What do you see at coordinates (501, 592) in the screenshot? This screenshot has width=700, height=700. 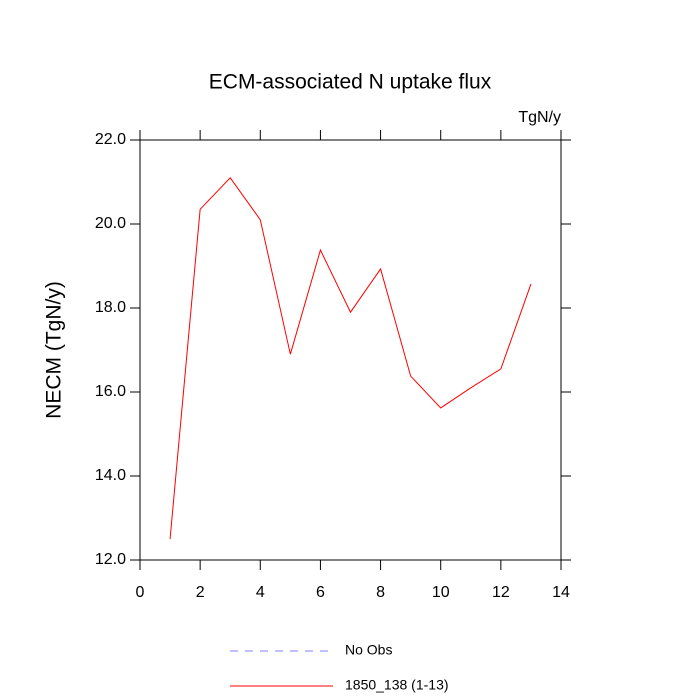 I see `x-tick-label: 12` at bounding box center [501, 592].